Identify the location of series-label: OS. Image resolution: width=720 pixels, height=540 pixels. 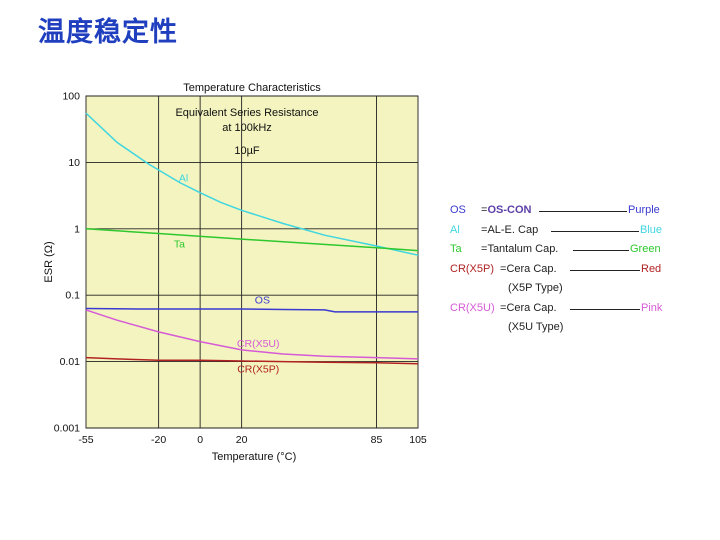
(262, 300).